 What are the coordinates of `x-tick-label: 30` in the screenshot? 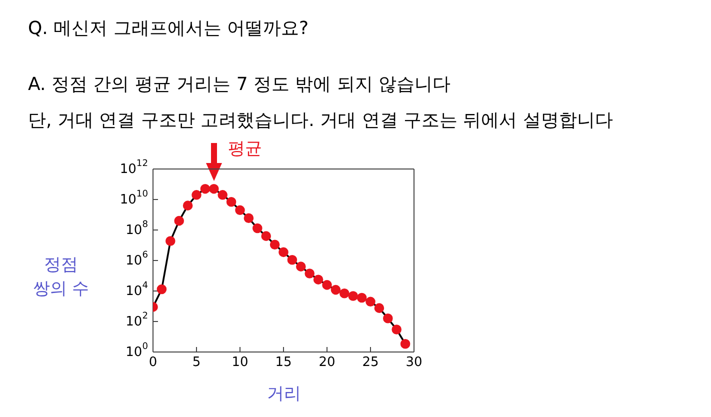 It's located at (414, 362).